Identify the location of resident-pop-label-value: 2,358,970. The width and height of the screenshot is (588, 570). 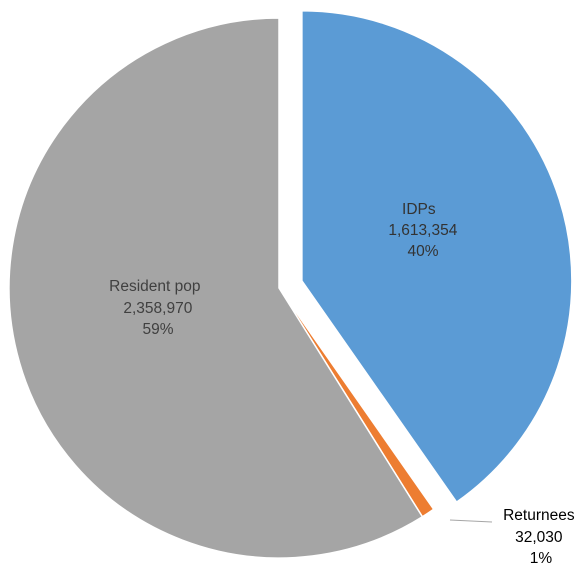
(157, 308).